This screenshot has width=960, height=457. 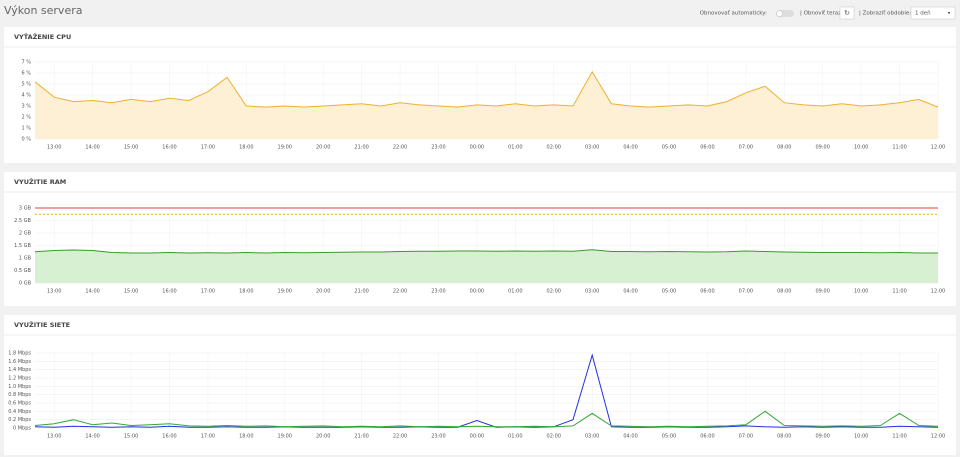 I want to click on refresh-label: | Obnoviť teraz:, so click(x=821, y=14).